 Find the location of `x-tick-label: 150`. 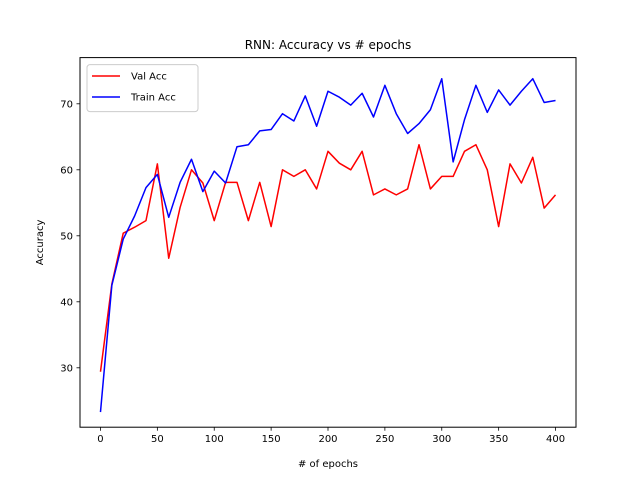

x-tick-label: 150 is located at coordinates (271, 439).